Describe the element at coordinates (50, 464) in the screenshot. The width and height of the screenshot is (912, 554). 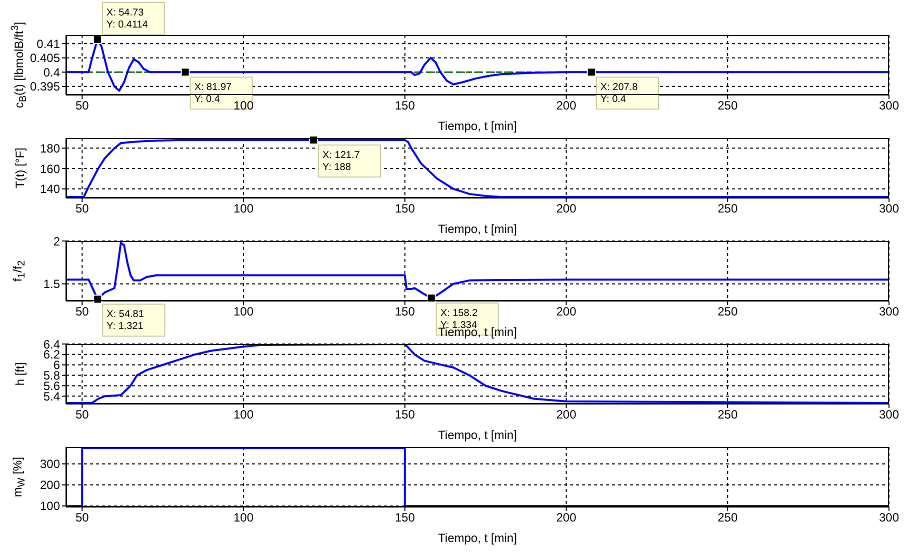
I see `y-tick-label: 300` at that location.